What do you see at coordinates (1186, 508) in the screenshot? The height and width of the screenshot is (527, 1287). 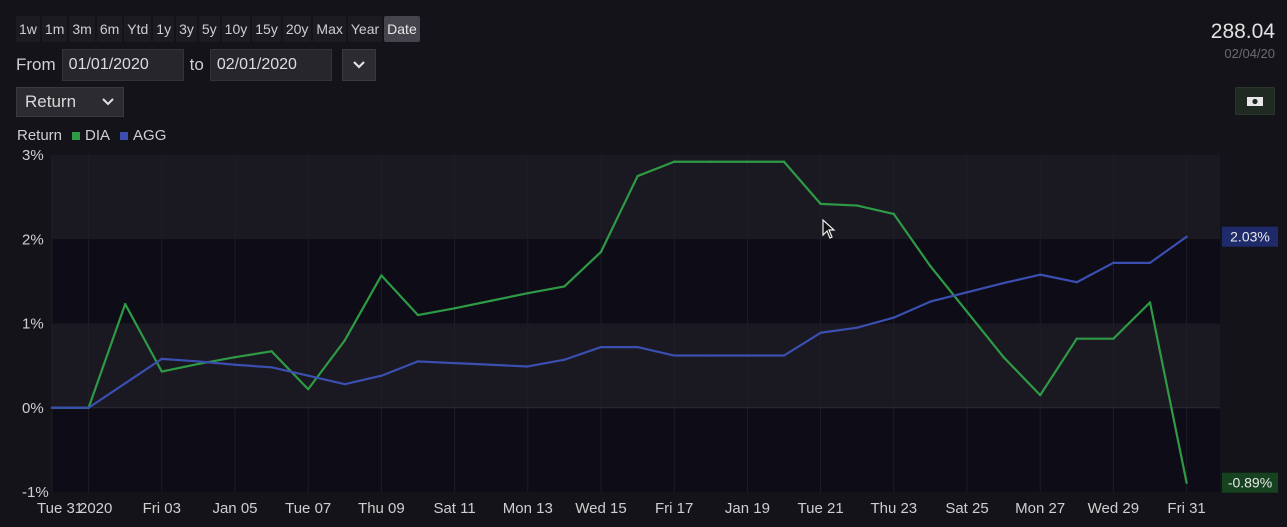 I see `x-tick-label: Fri 31` at bounding box center [1186, 508].